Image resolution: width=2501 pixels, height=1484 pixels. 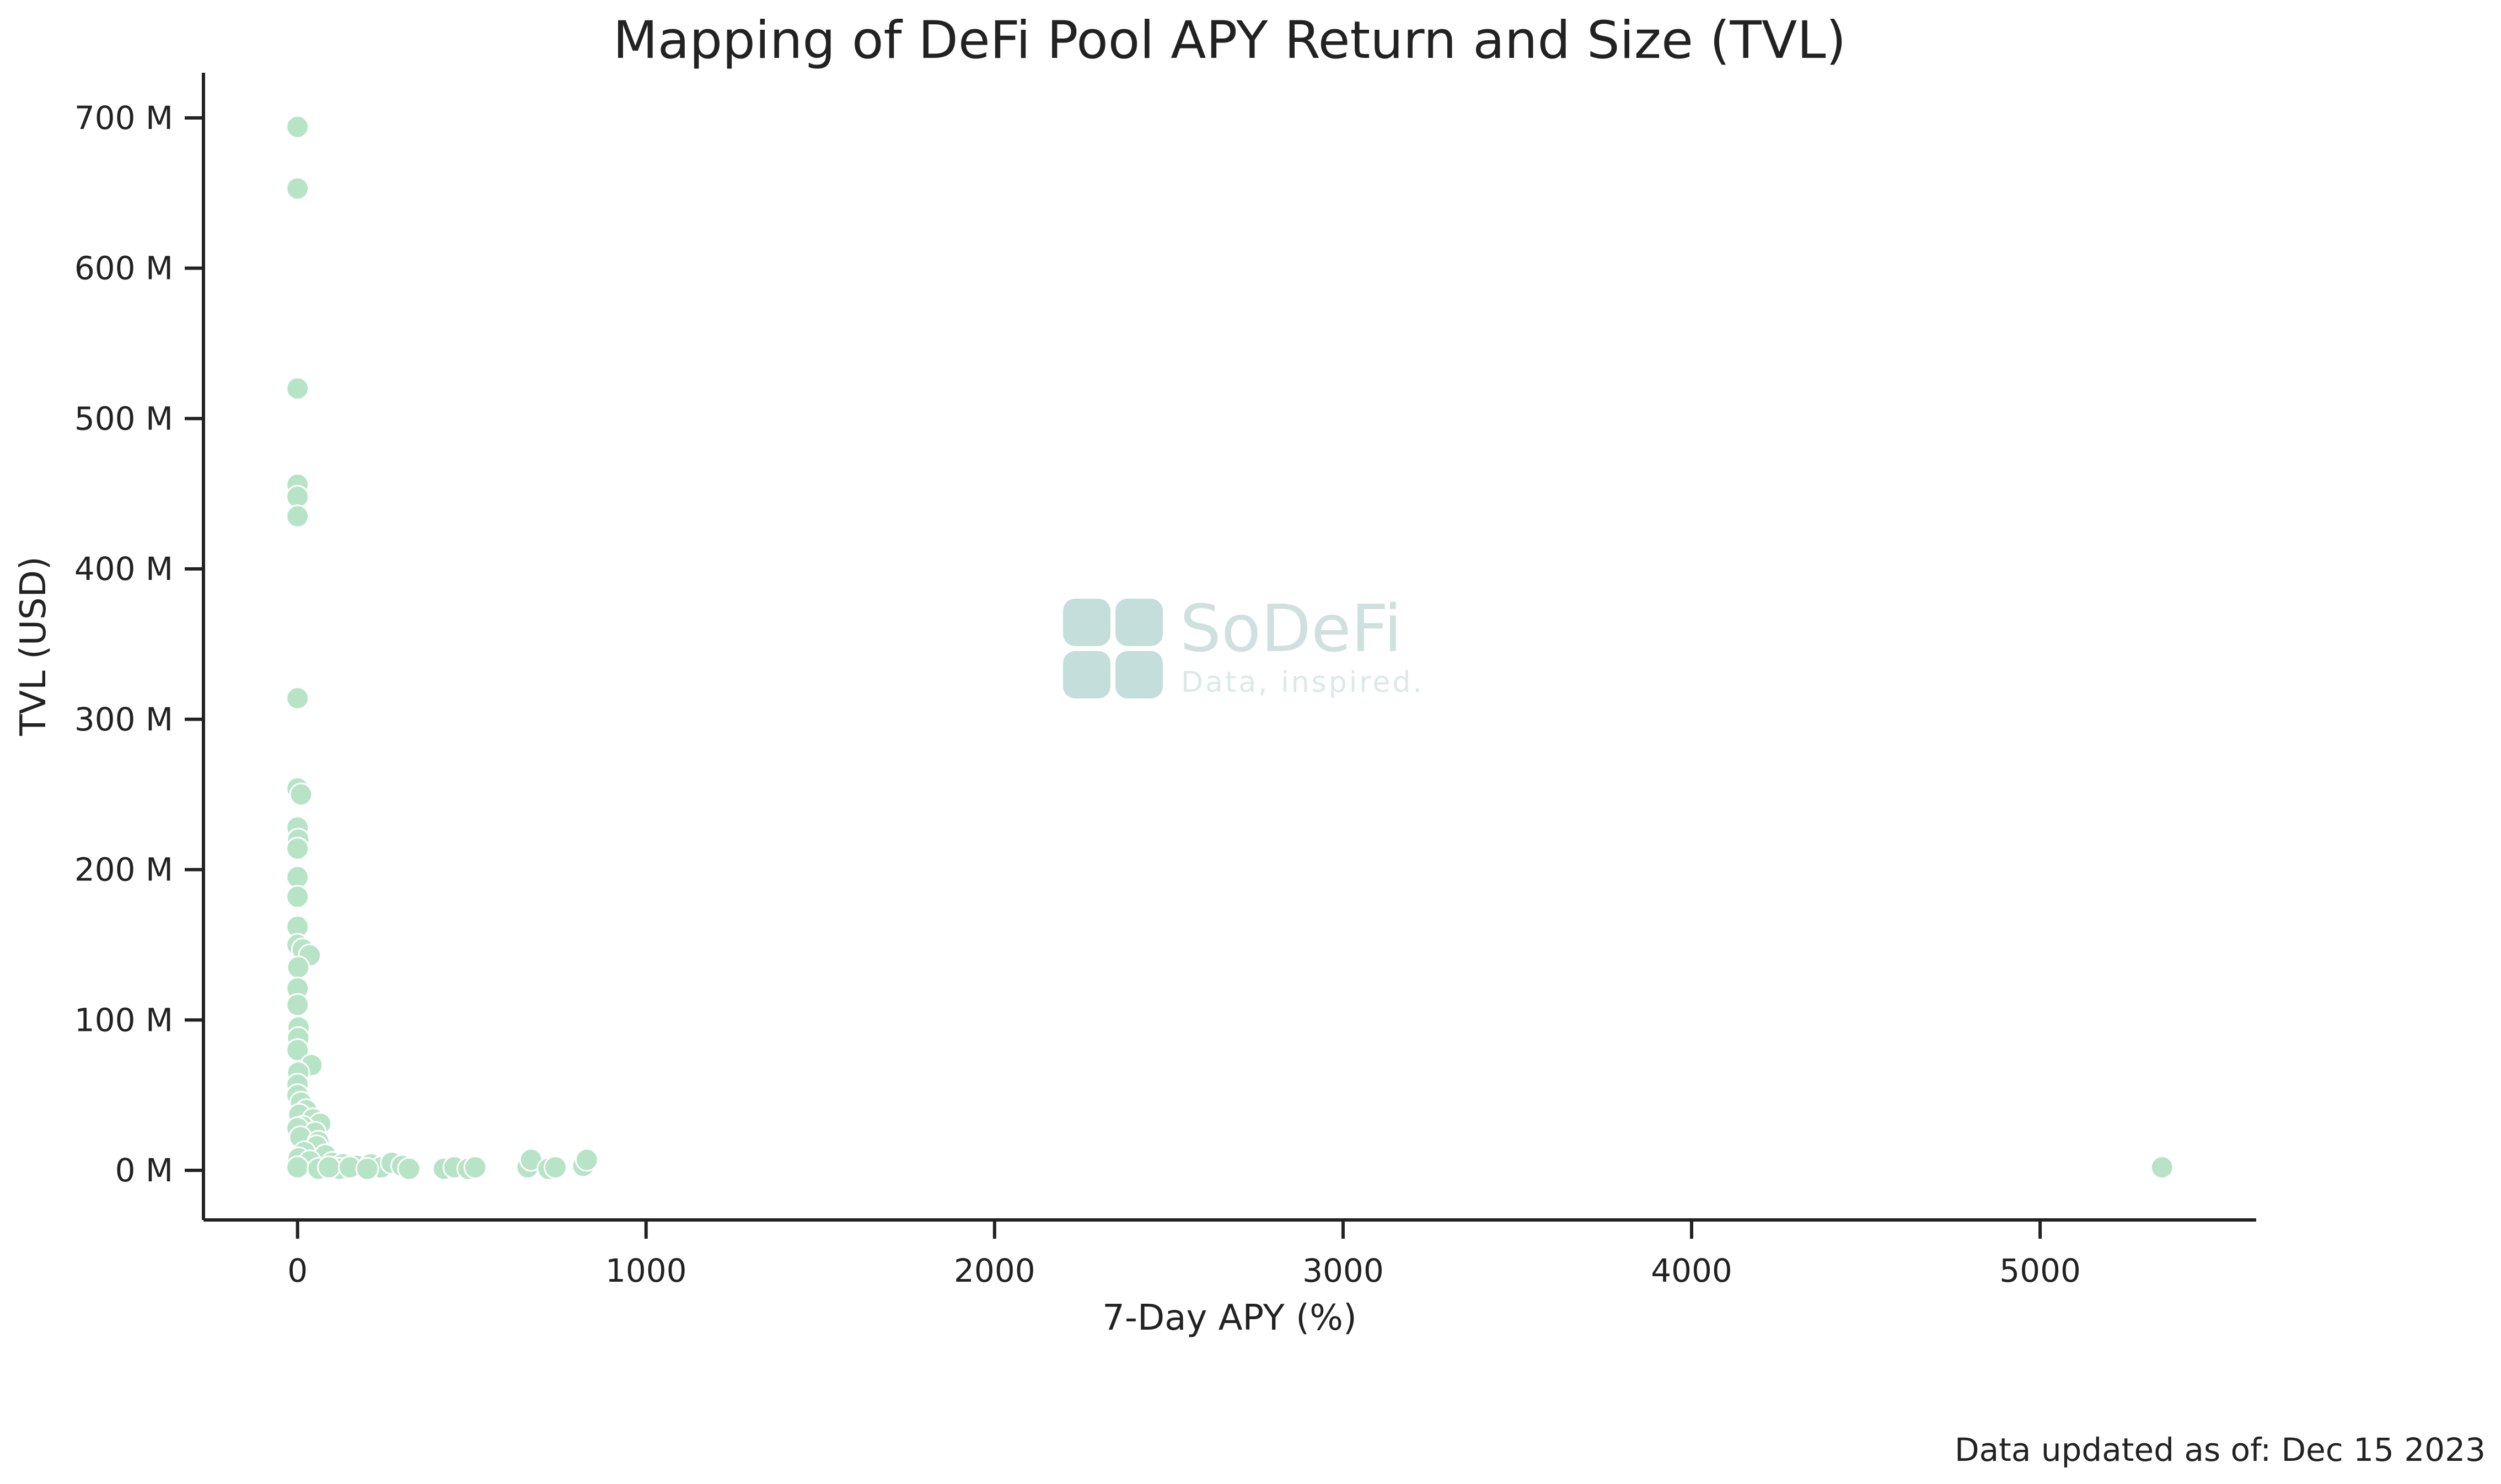 I want to click on y-tick-label: 400 M, so click(x=123, y=569).